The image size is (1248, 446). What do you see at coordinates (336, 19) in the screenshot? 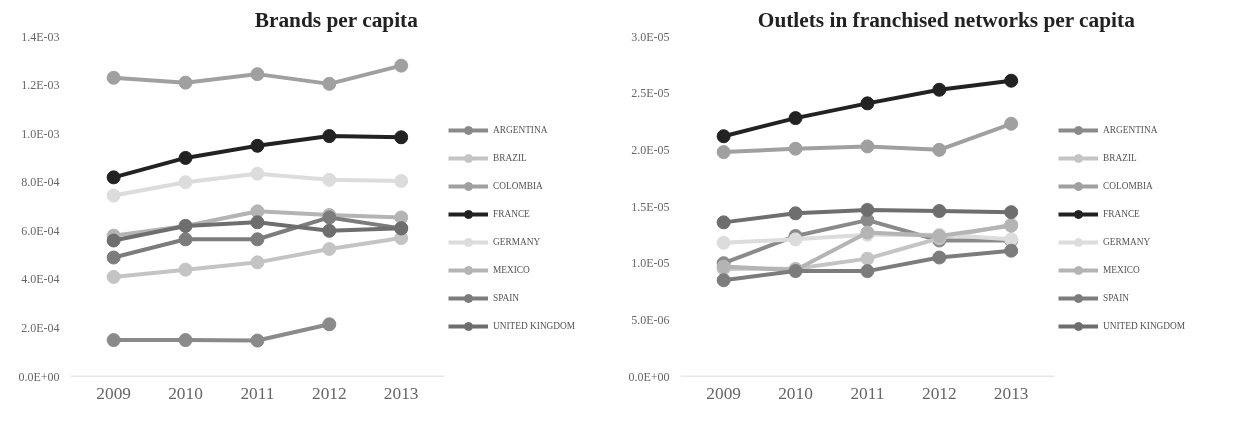
I see `chart-title: Brands per capita` at bounding box center [336, 19].